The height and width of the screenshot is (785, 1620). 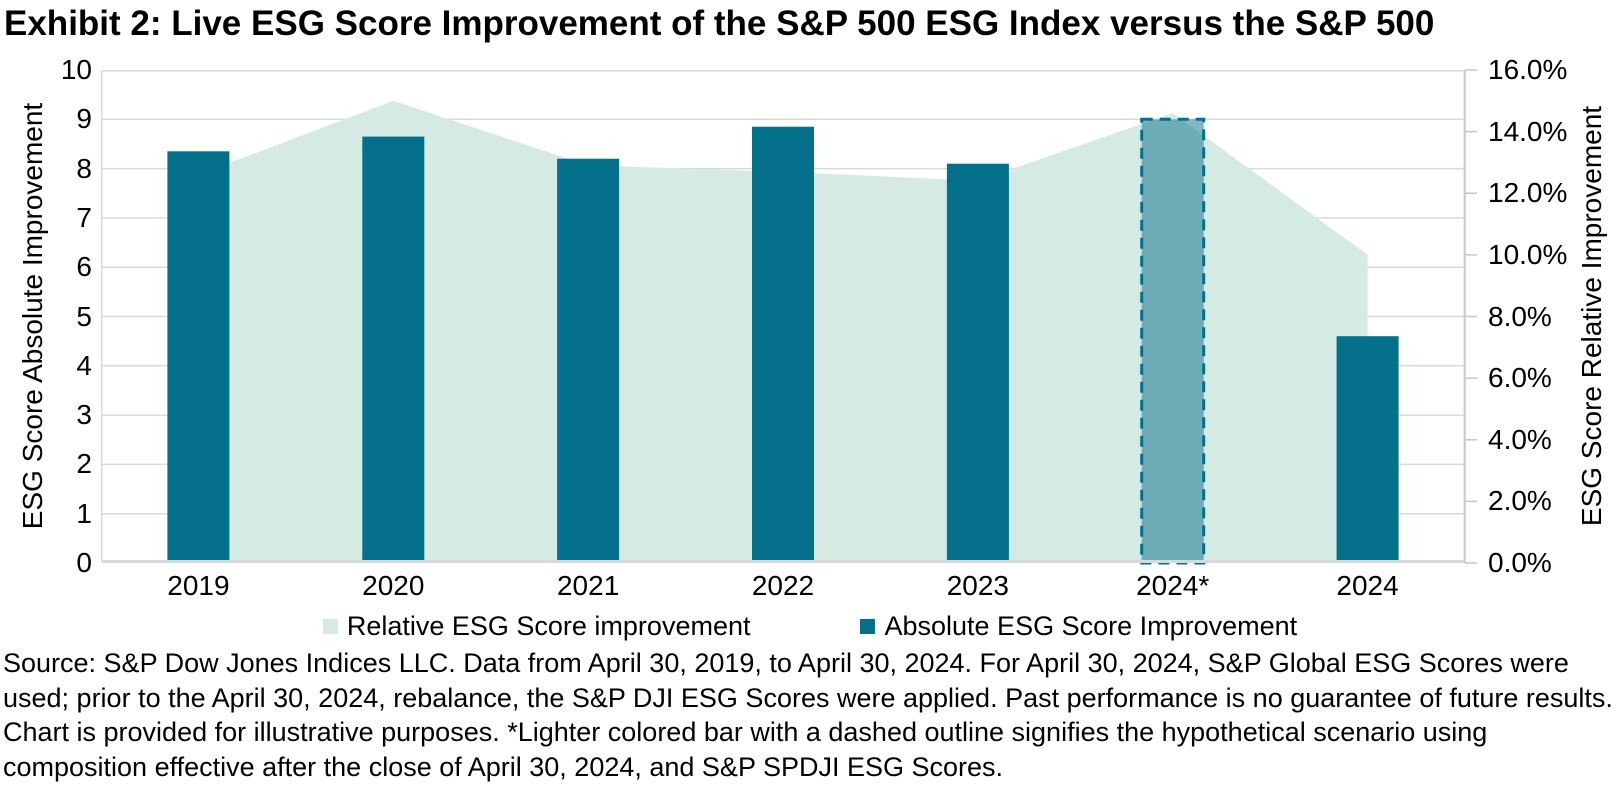 What do you see at coordinates (1528, 131) in the screenshot?
I see `right-tick-label: 14.0%` at bounding box center [1528, 131].